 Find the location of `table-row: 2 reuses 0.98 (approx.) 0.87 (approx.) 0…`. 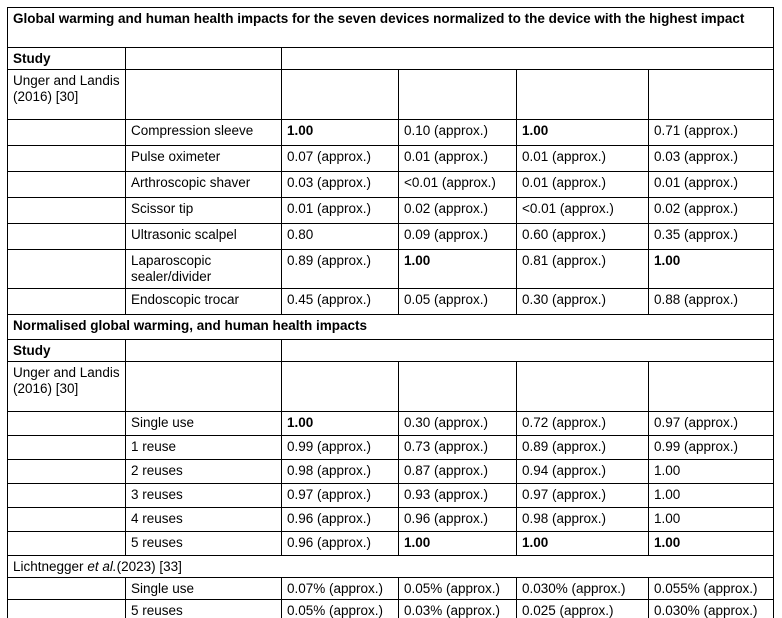

table-row: 2 reuses 0.98 (approx.) 0.87 (approx.) 0… is located at coordinates (391, 471).